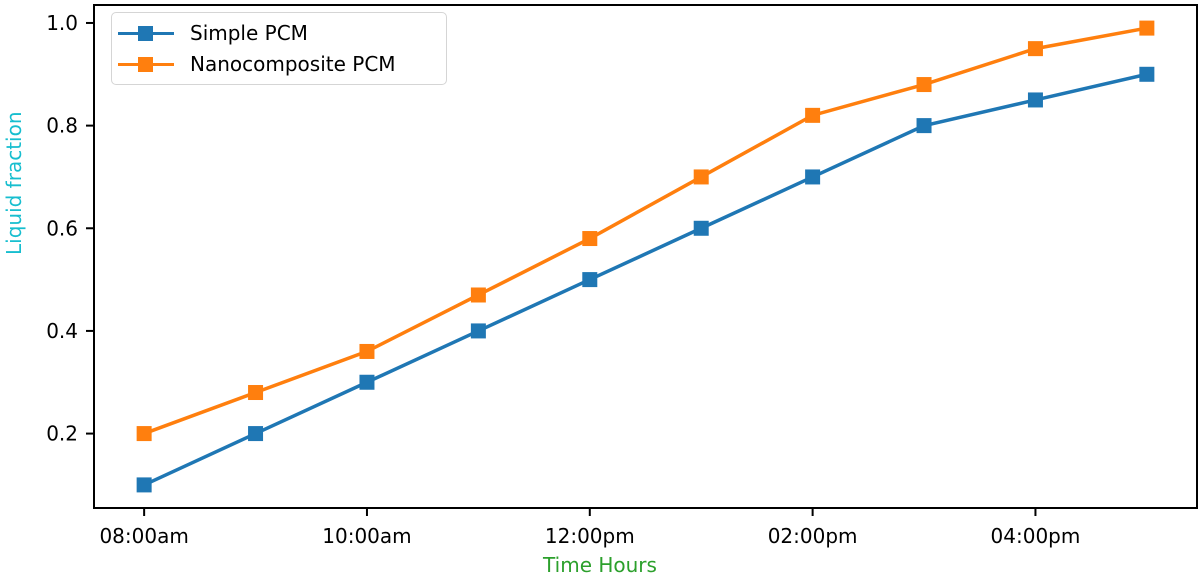  What do you see at coordinates (143, 536) in the screenshot?
I see `x-tick-label: 08:00am` at bounding box center [143, 536].